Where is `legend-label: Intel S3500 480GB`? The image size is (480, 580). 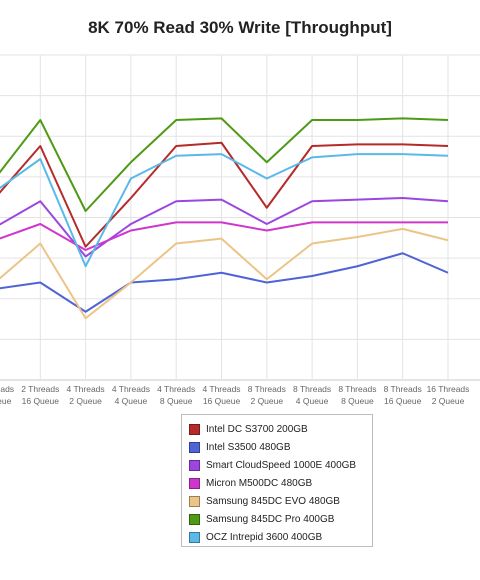 legend-label: Intel S3500 480GB is located at coordinates (248, 447).